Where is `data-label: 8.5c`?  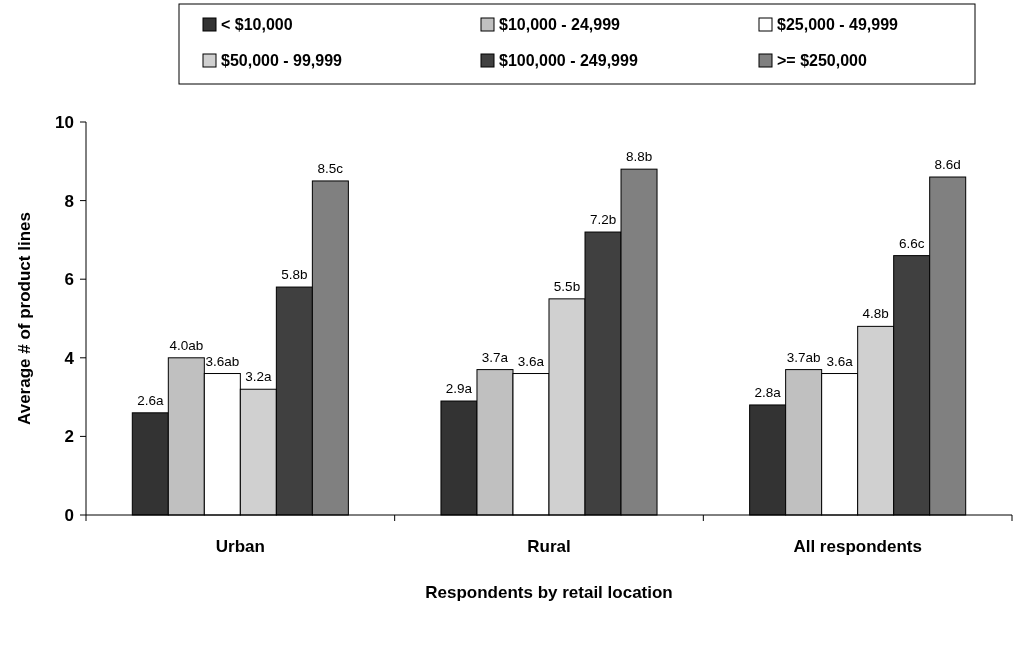 data-label: 8.5c is located at coordinates (330, 168).